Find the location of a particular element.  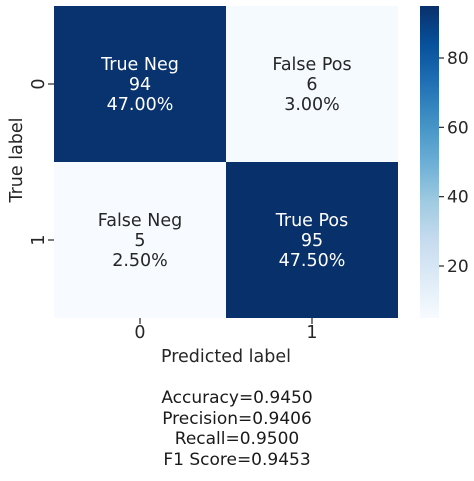

x-tick-label: 0 is located at coordinates (139, 333).